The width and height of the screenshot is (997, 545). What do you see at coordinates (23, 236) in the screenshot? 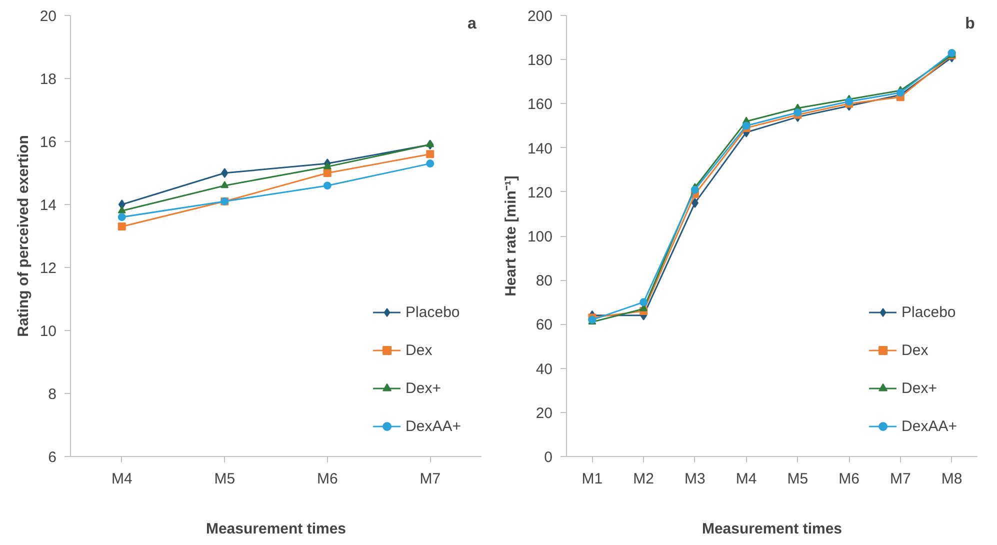
I see `y-axis-title: Rating of perceived exertion` at bounding box center [23, 236].